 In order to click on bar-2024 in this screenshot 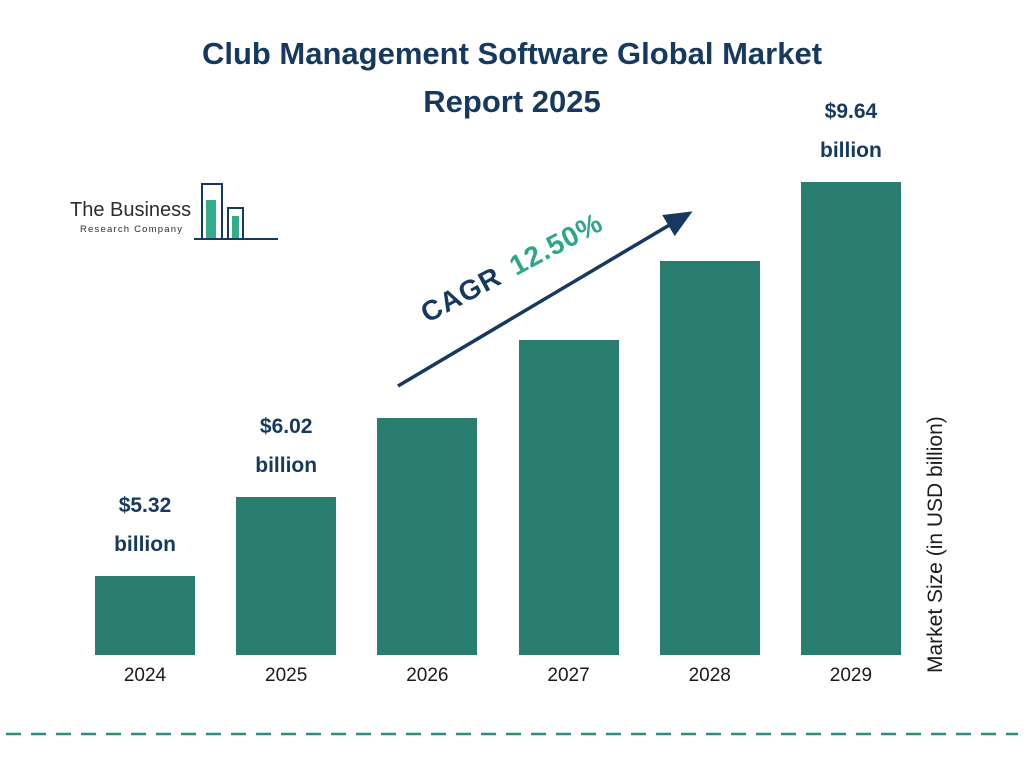, I will do `click(145, 615)`.